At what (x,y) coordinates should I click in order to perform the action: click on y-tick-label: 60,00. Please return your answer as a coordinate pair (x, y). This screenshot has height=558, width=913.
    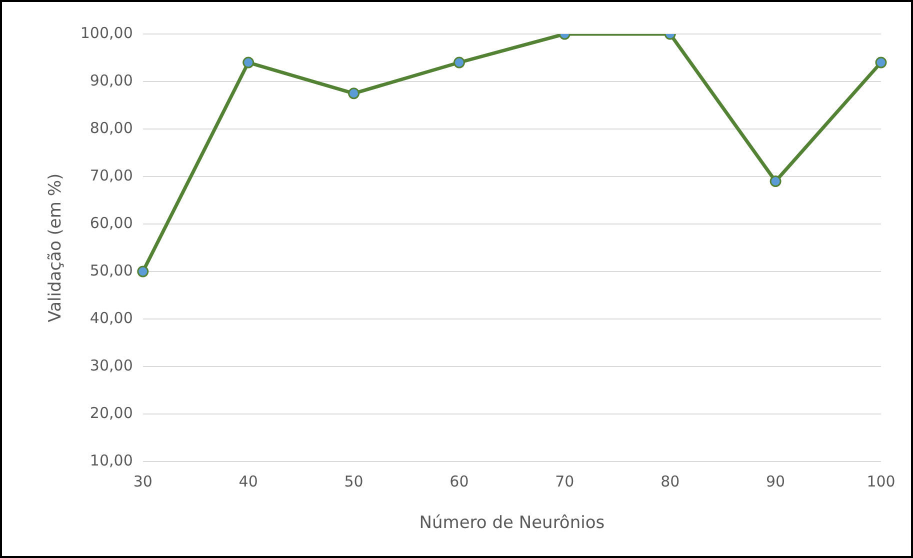
    Looking at the image, I should click on (111, 223).